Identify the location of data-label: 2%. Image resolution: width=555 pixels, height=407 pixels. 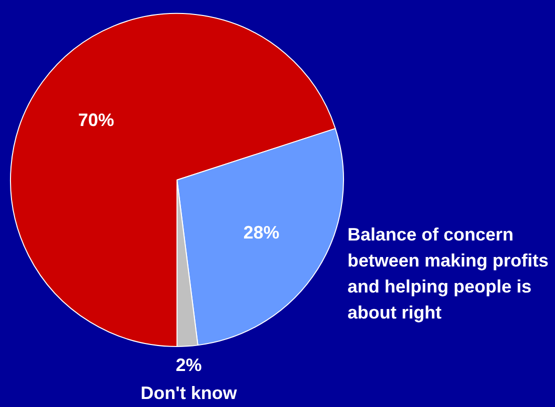
(189, 365).